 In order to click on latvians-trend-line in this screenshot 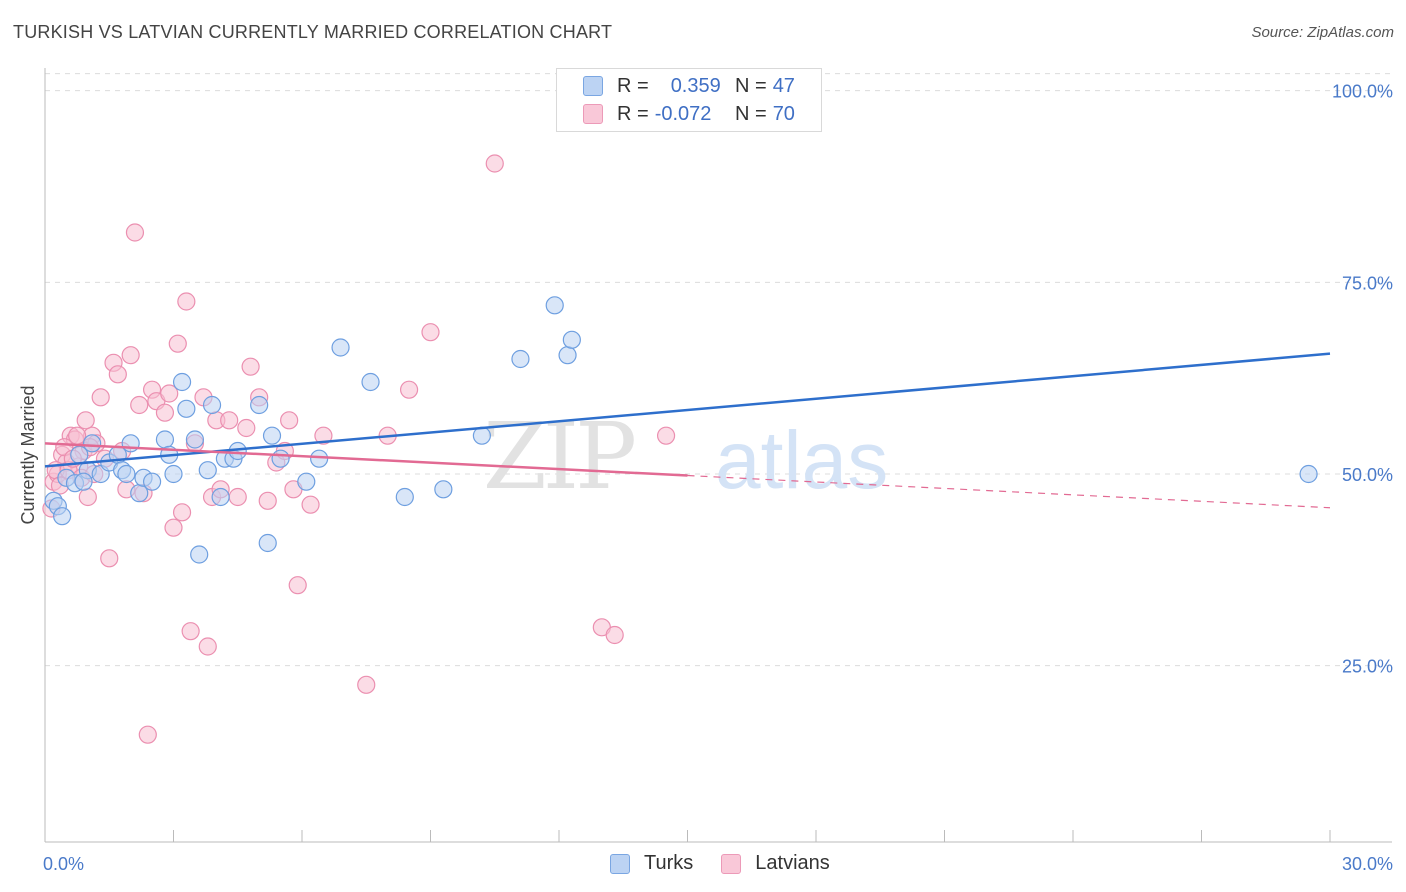, I will do `click(366, 459)`.